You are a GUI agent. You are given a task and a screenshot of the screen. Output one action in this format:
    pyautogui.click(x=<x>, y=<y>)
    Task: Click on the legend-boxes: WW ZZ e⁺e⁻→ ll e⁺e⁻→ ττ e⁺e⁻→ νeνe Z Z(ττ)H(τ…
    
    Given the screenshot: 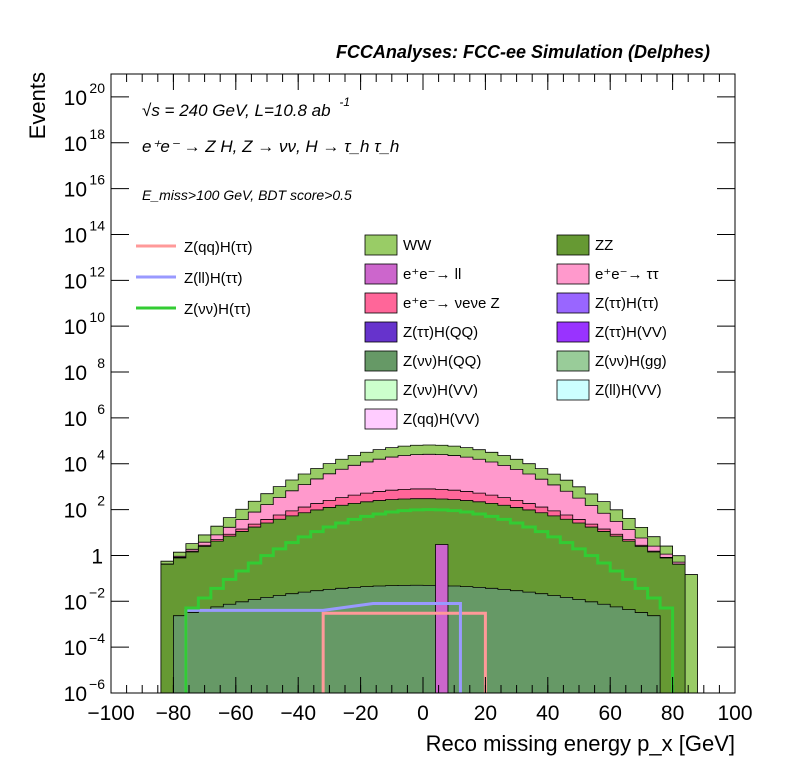 What is the action you would take?
    pyautogui.click(x=515, y=332)
    